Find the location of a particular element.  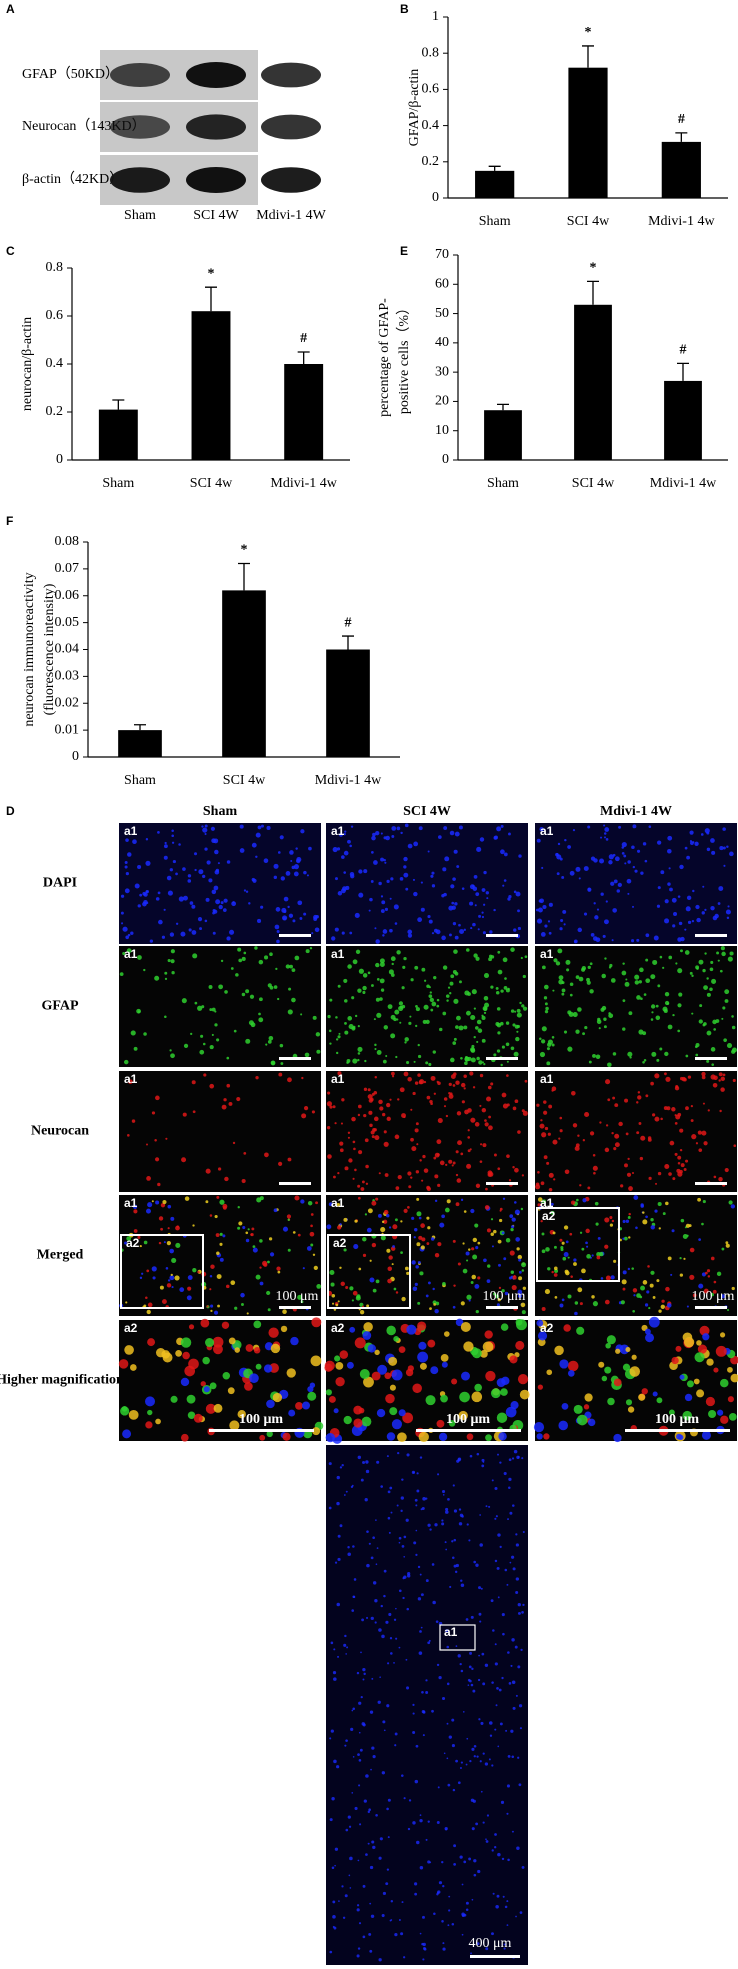

y-tick-label: 40 is located at coordinates (442, 342).